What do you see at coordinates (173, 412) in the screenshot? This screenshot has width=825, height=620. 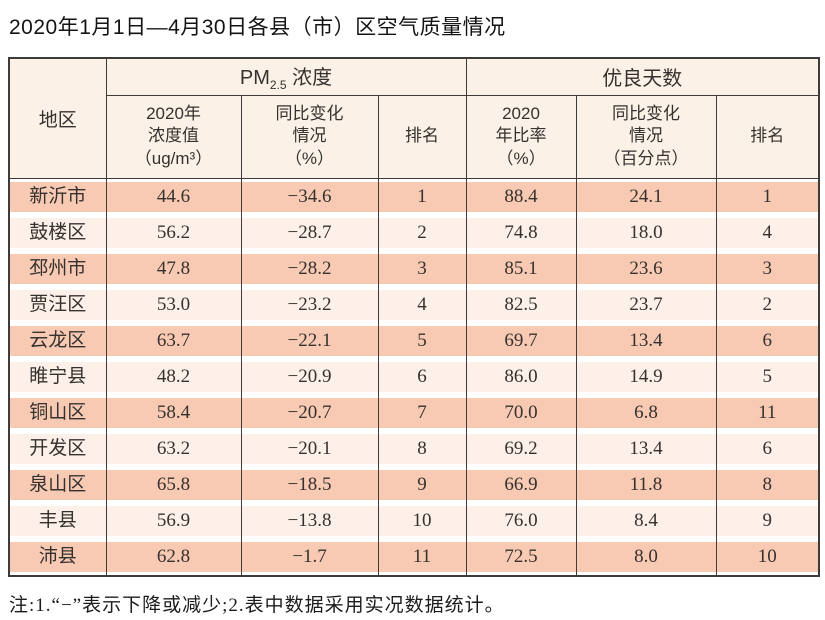 I see `pm-value-cell: 58.4` at bounding box center [173, 412].